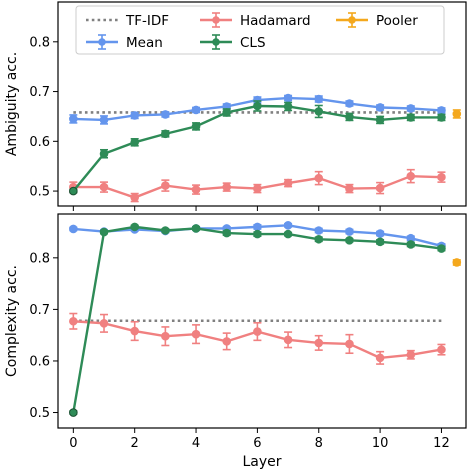  Describe the element at coordinates (124, 42) in the screenshot. I see `legend-item: Mean` at that location.